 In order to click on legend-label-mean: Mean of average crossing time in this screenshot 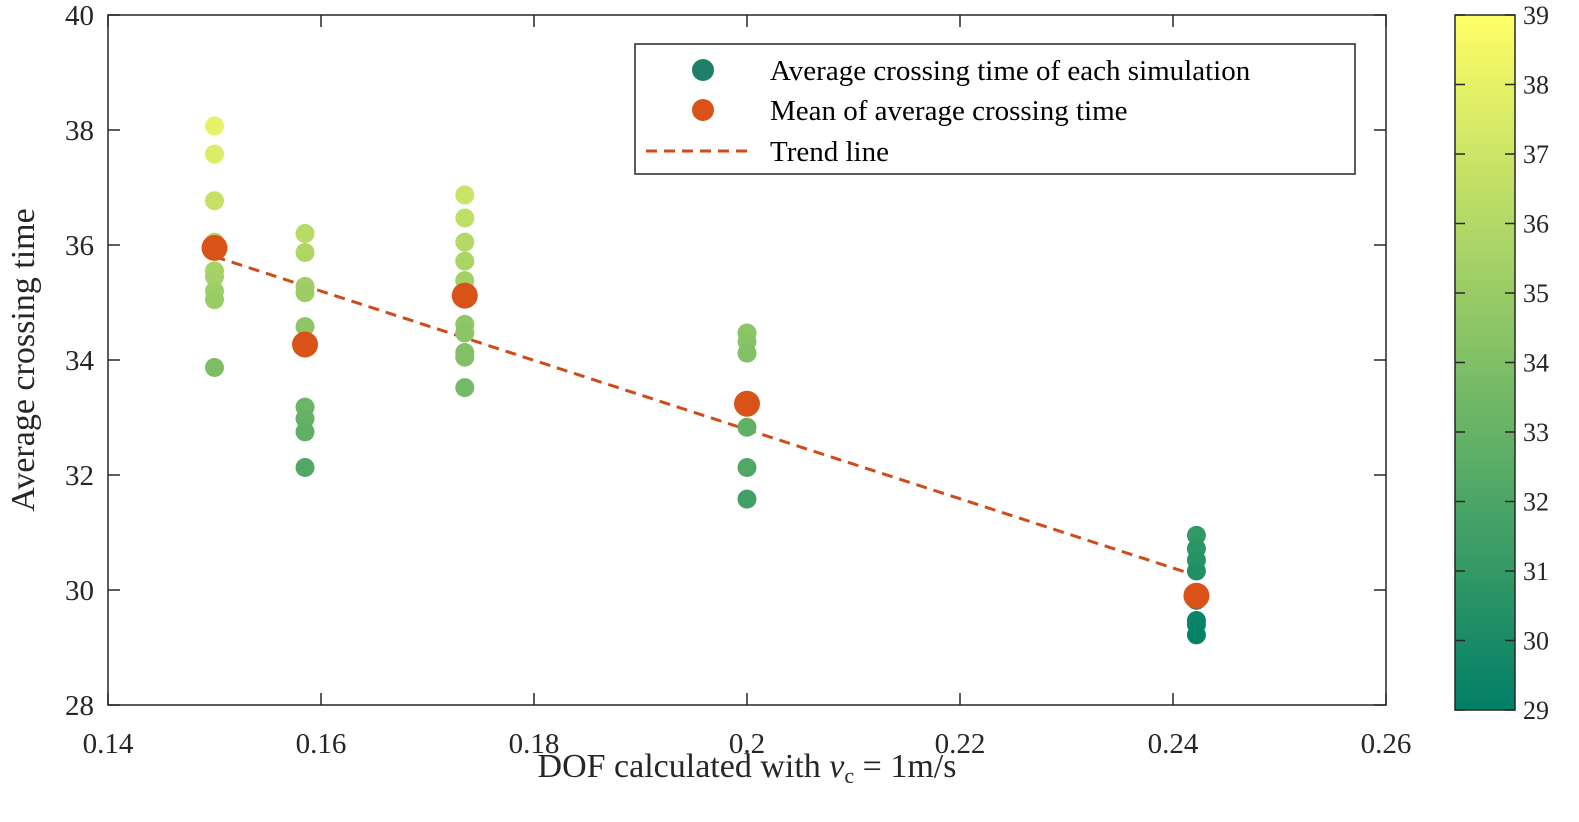, I will do `click(949, 111)`.